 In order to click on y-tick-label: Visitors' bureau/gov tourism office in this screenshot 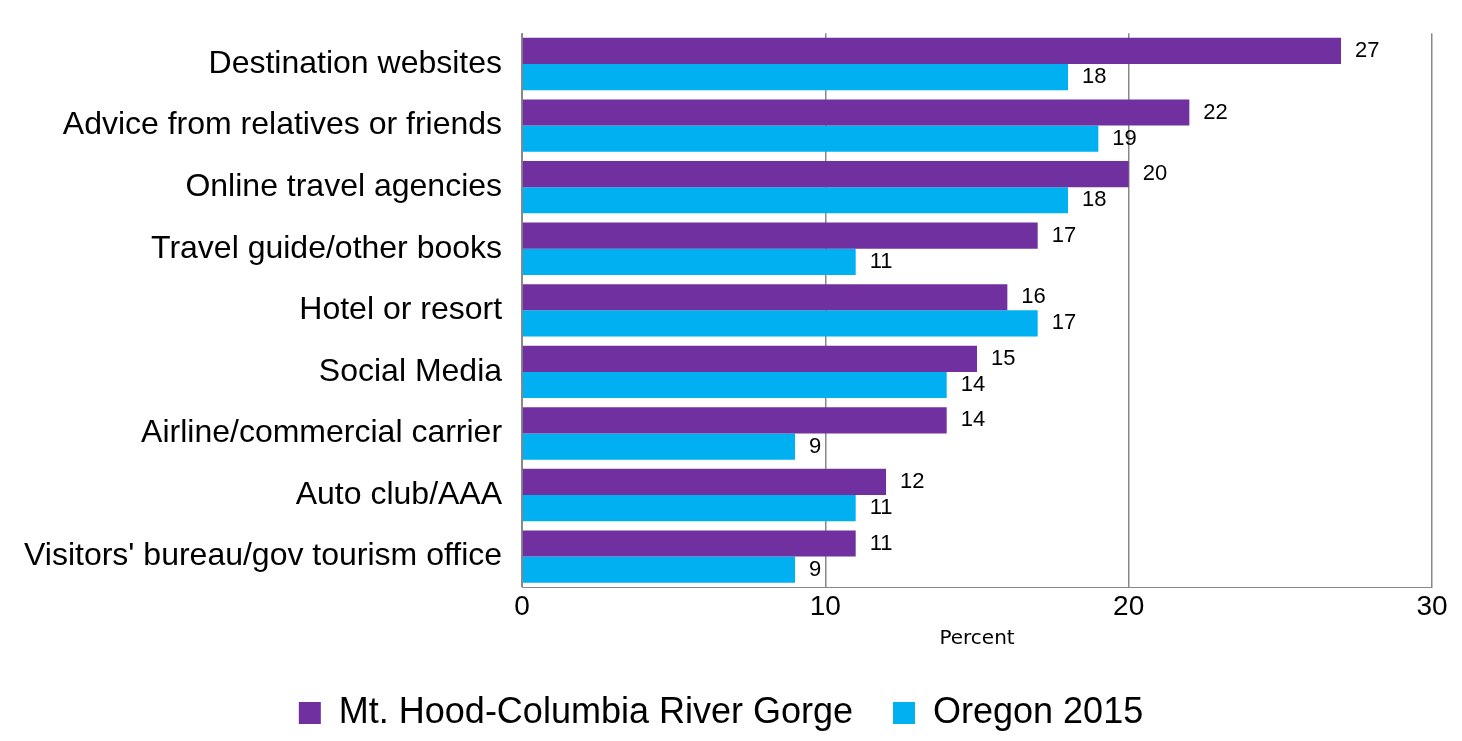, I will do `click(263, 554)`.